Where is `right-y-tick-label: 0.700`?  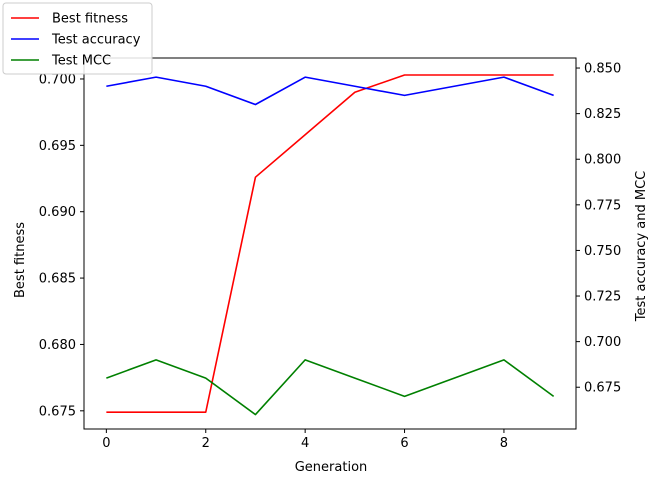
right-y-tick-label: 0.700 is located at coordinates (602, 342).